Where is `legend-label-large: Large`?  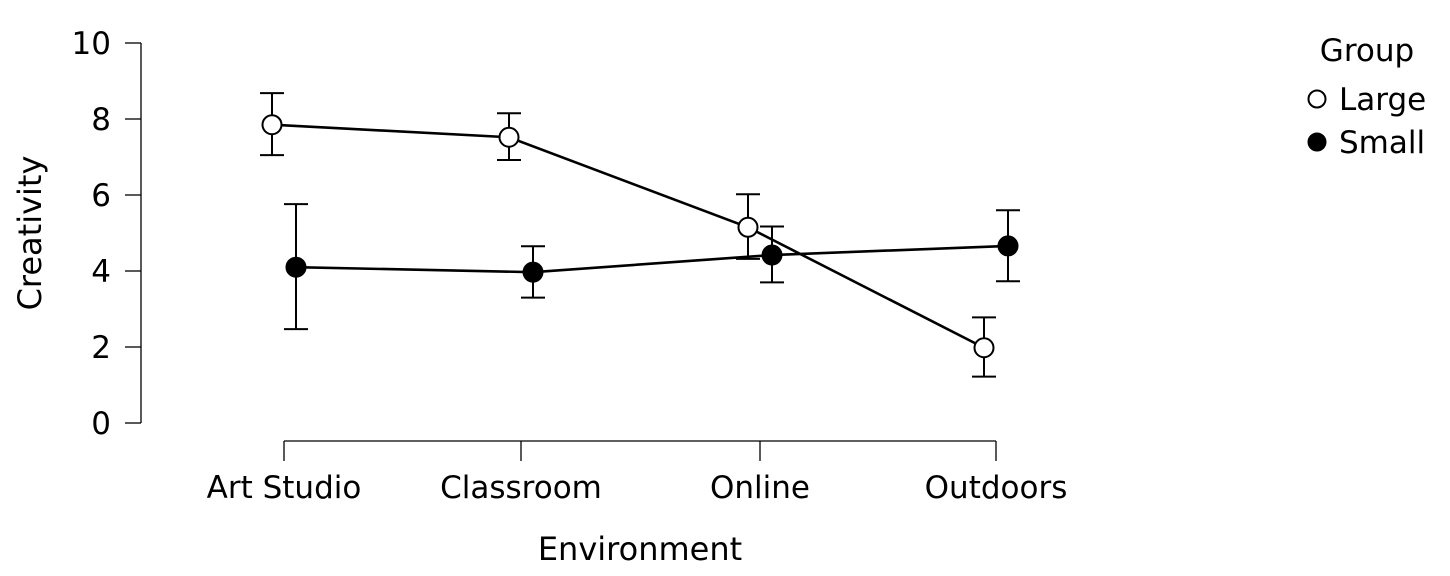 legend-label-large: Large is located at coordinates (1382, 100).